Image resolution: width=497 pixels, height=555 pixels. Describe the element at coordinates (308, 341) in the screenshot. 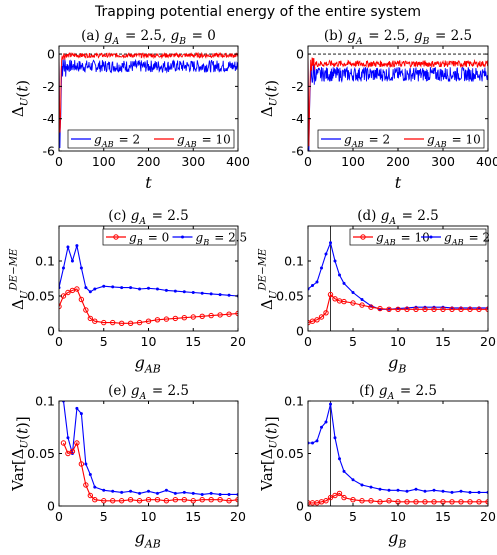

I see `x-tick-label: 0` at that location.